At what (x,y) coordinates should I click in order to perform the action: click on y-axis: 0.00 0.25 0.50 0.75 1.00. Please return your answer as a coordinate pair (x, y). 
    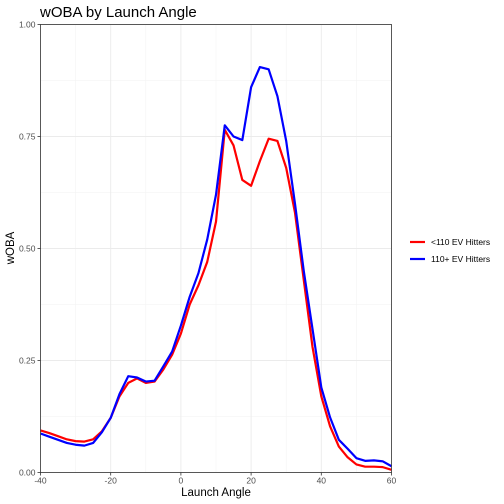
    Looking at the image, I should click on (30, 249).